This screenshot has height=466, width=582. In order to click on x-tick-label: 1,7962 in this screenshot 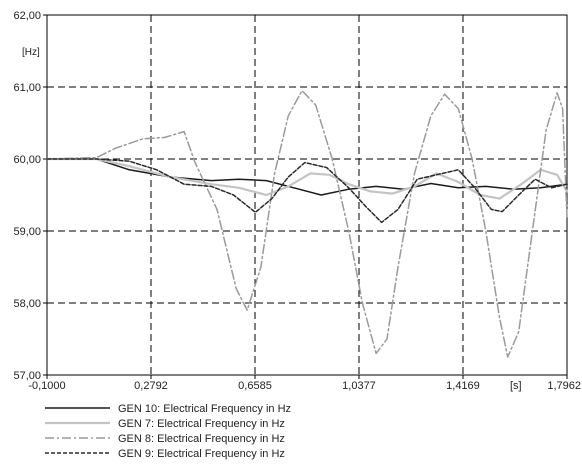, I will do `click(564, 386)`.